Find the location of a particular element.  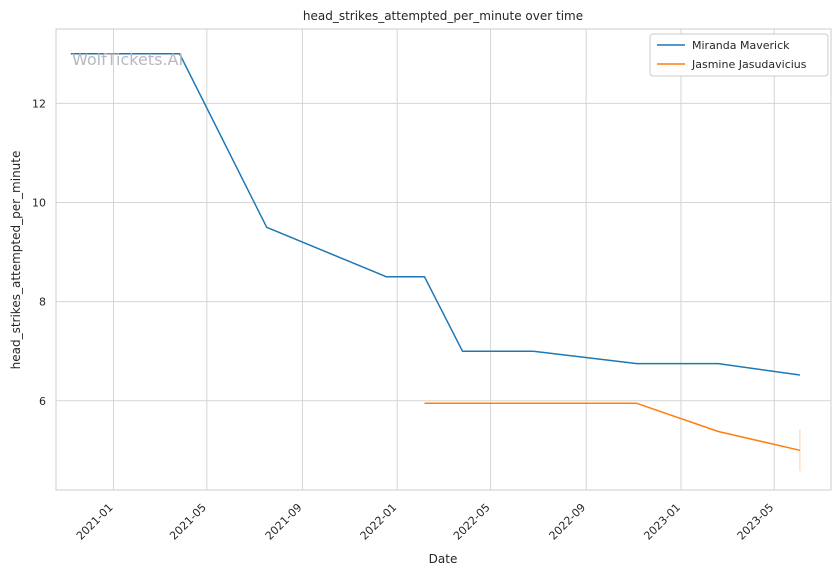

series-line-jasmine-jasudavicius is located at coordinates (612, 427).